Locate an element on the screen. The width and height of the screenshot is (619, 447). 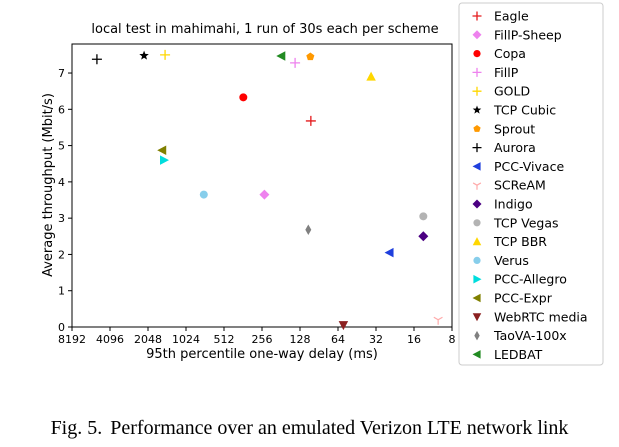
legend-marker-sprout is located at coordinates (477, 128).